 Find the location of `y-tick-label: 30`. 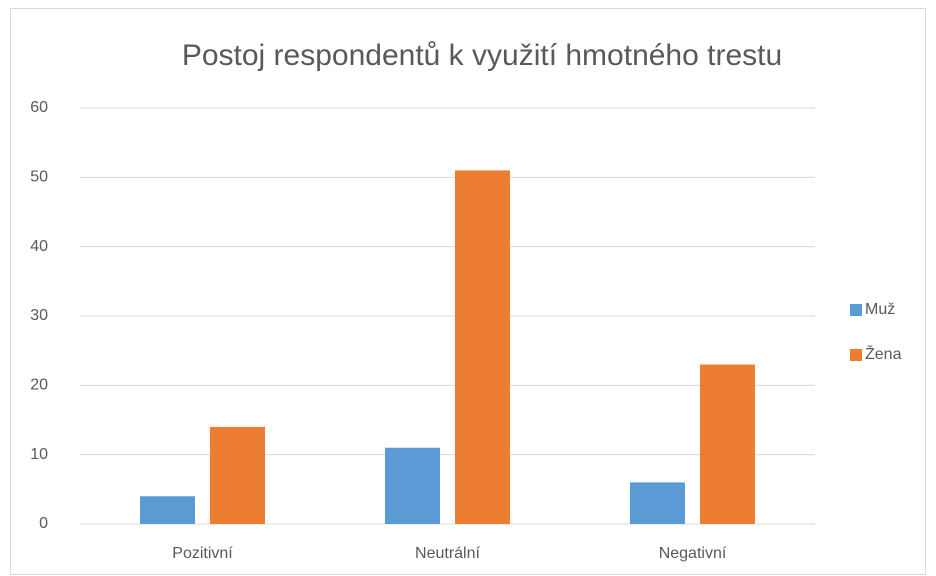

y-tick-label: 30 is located at coordinates (39, 315).